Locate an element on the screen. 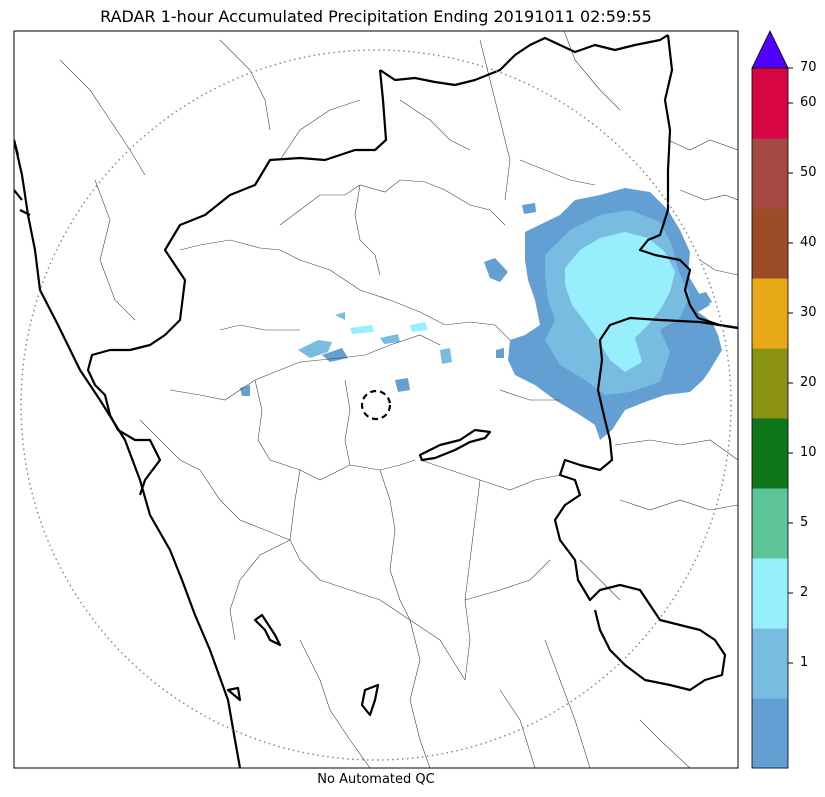  colorbar-tick-label: 10 is located at coordinates (808, 452).